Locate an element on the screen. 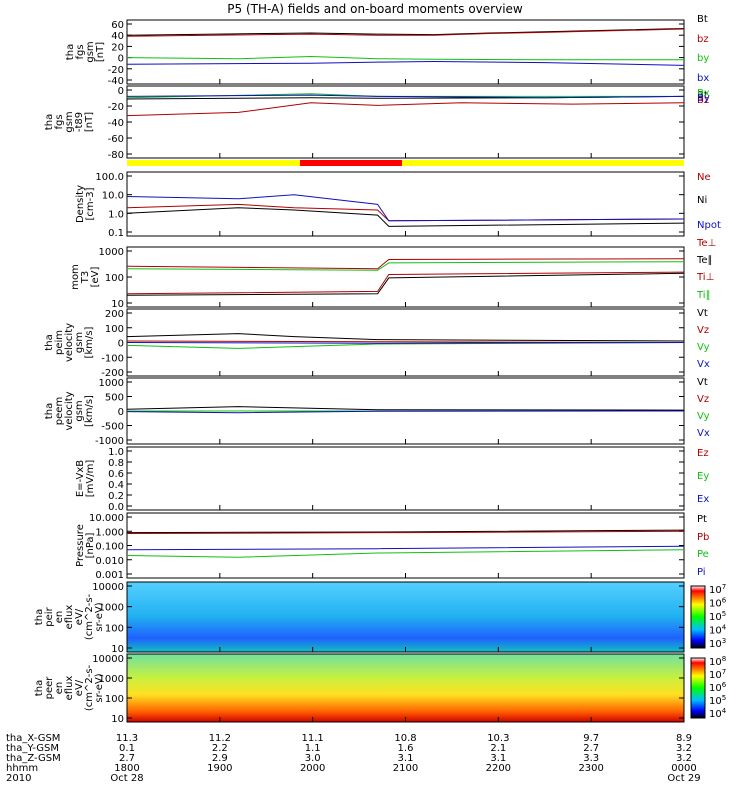 The height and width of the screenshot is (800, 750). quality-bar is located at coordinates (405, 163).